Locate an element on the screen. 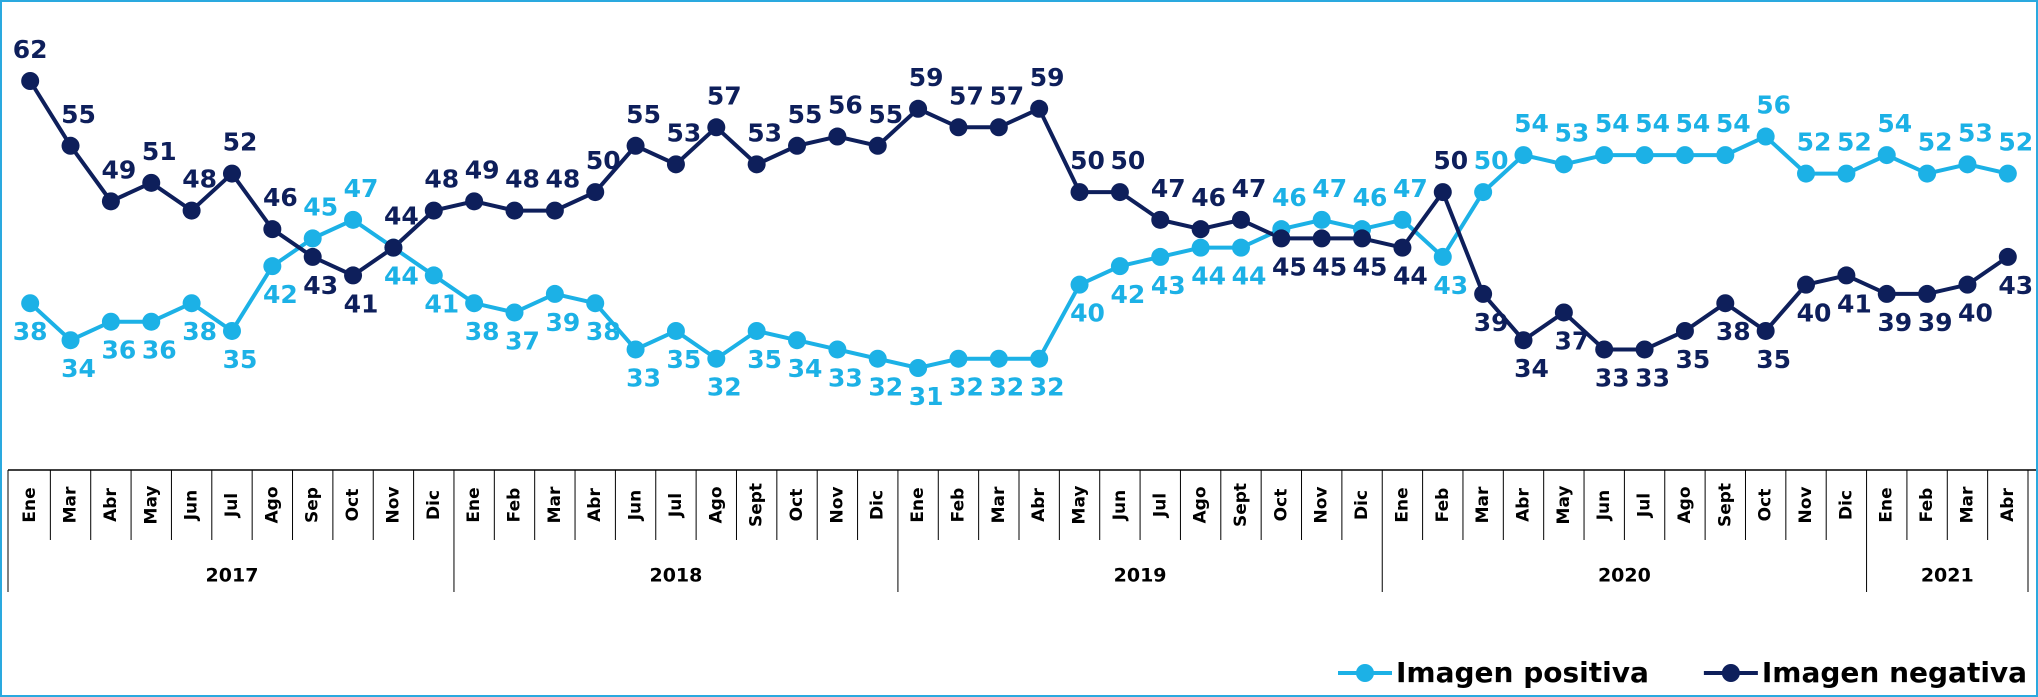 Image resolution: width=2038 pixels, height=697 pixels. year-label: 2017 is located at coordinates (232, 576).